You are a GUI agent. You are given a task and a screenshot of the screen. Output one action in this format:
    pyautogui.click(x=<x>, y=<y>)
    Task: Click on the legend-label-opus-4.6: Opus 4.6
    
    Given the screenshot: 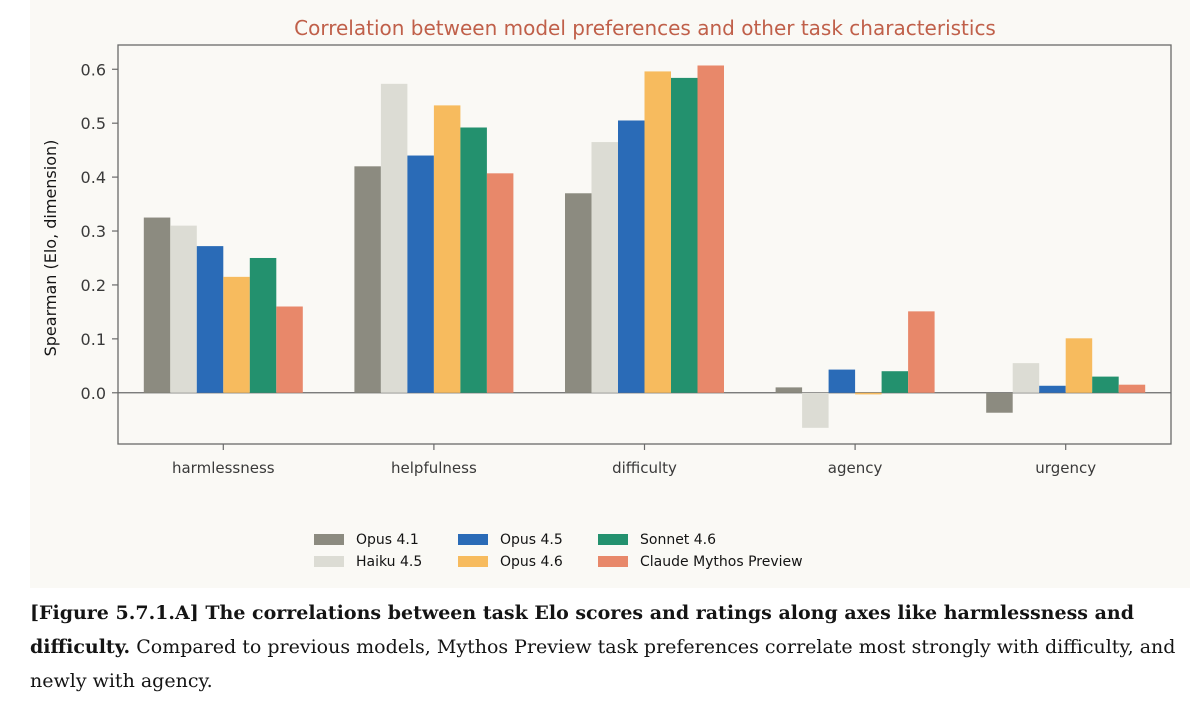 What is the action you would take?
    pyautogui.click(x=531, y=562)
    